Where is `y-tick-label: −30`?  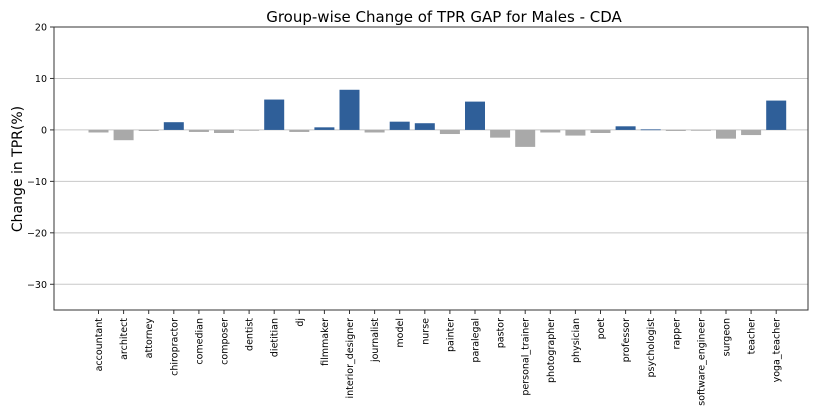 y-tick-label: −30 is located at coordinates (37, 285).